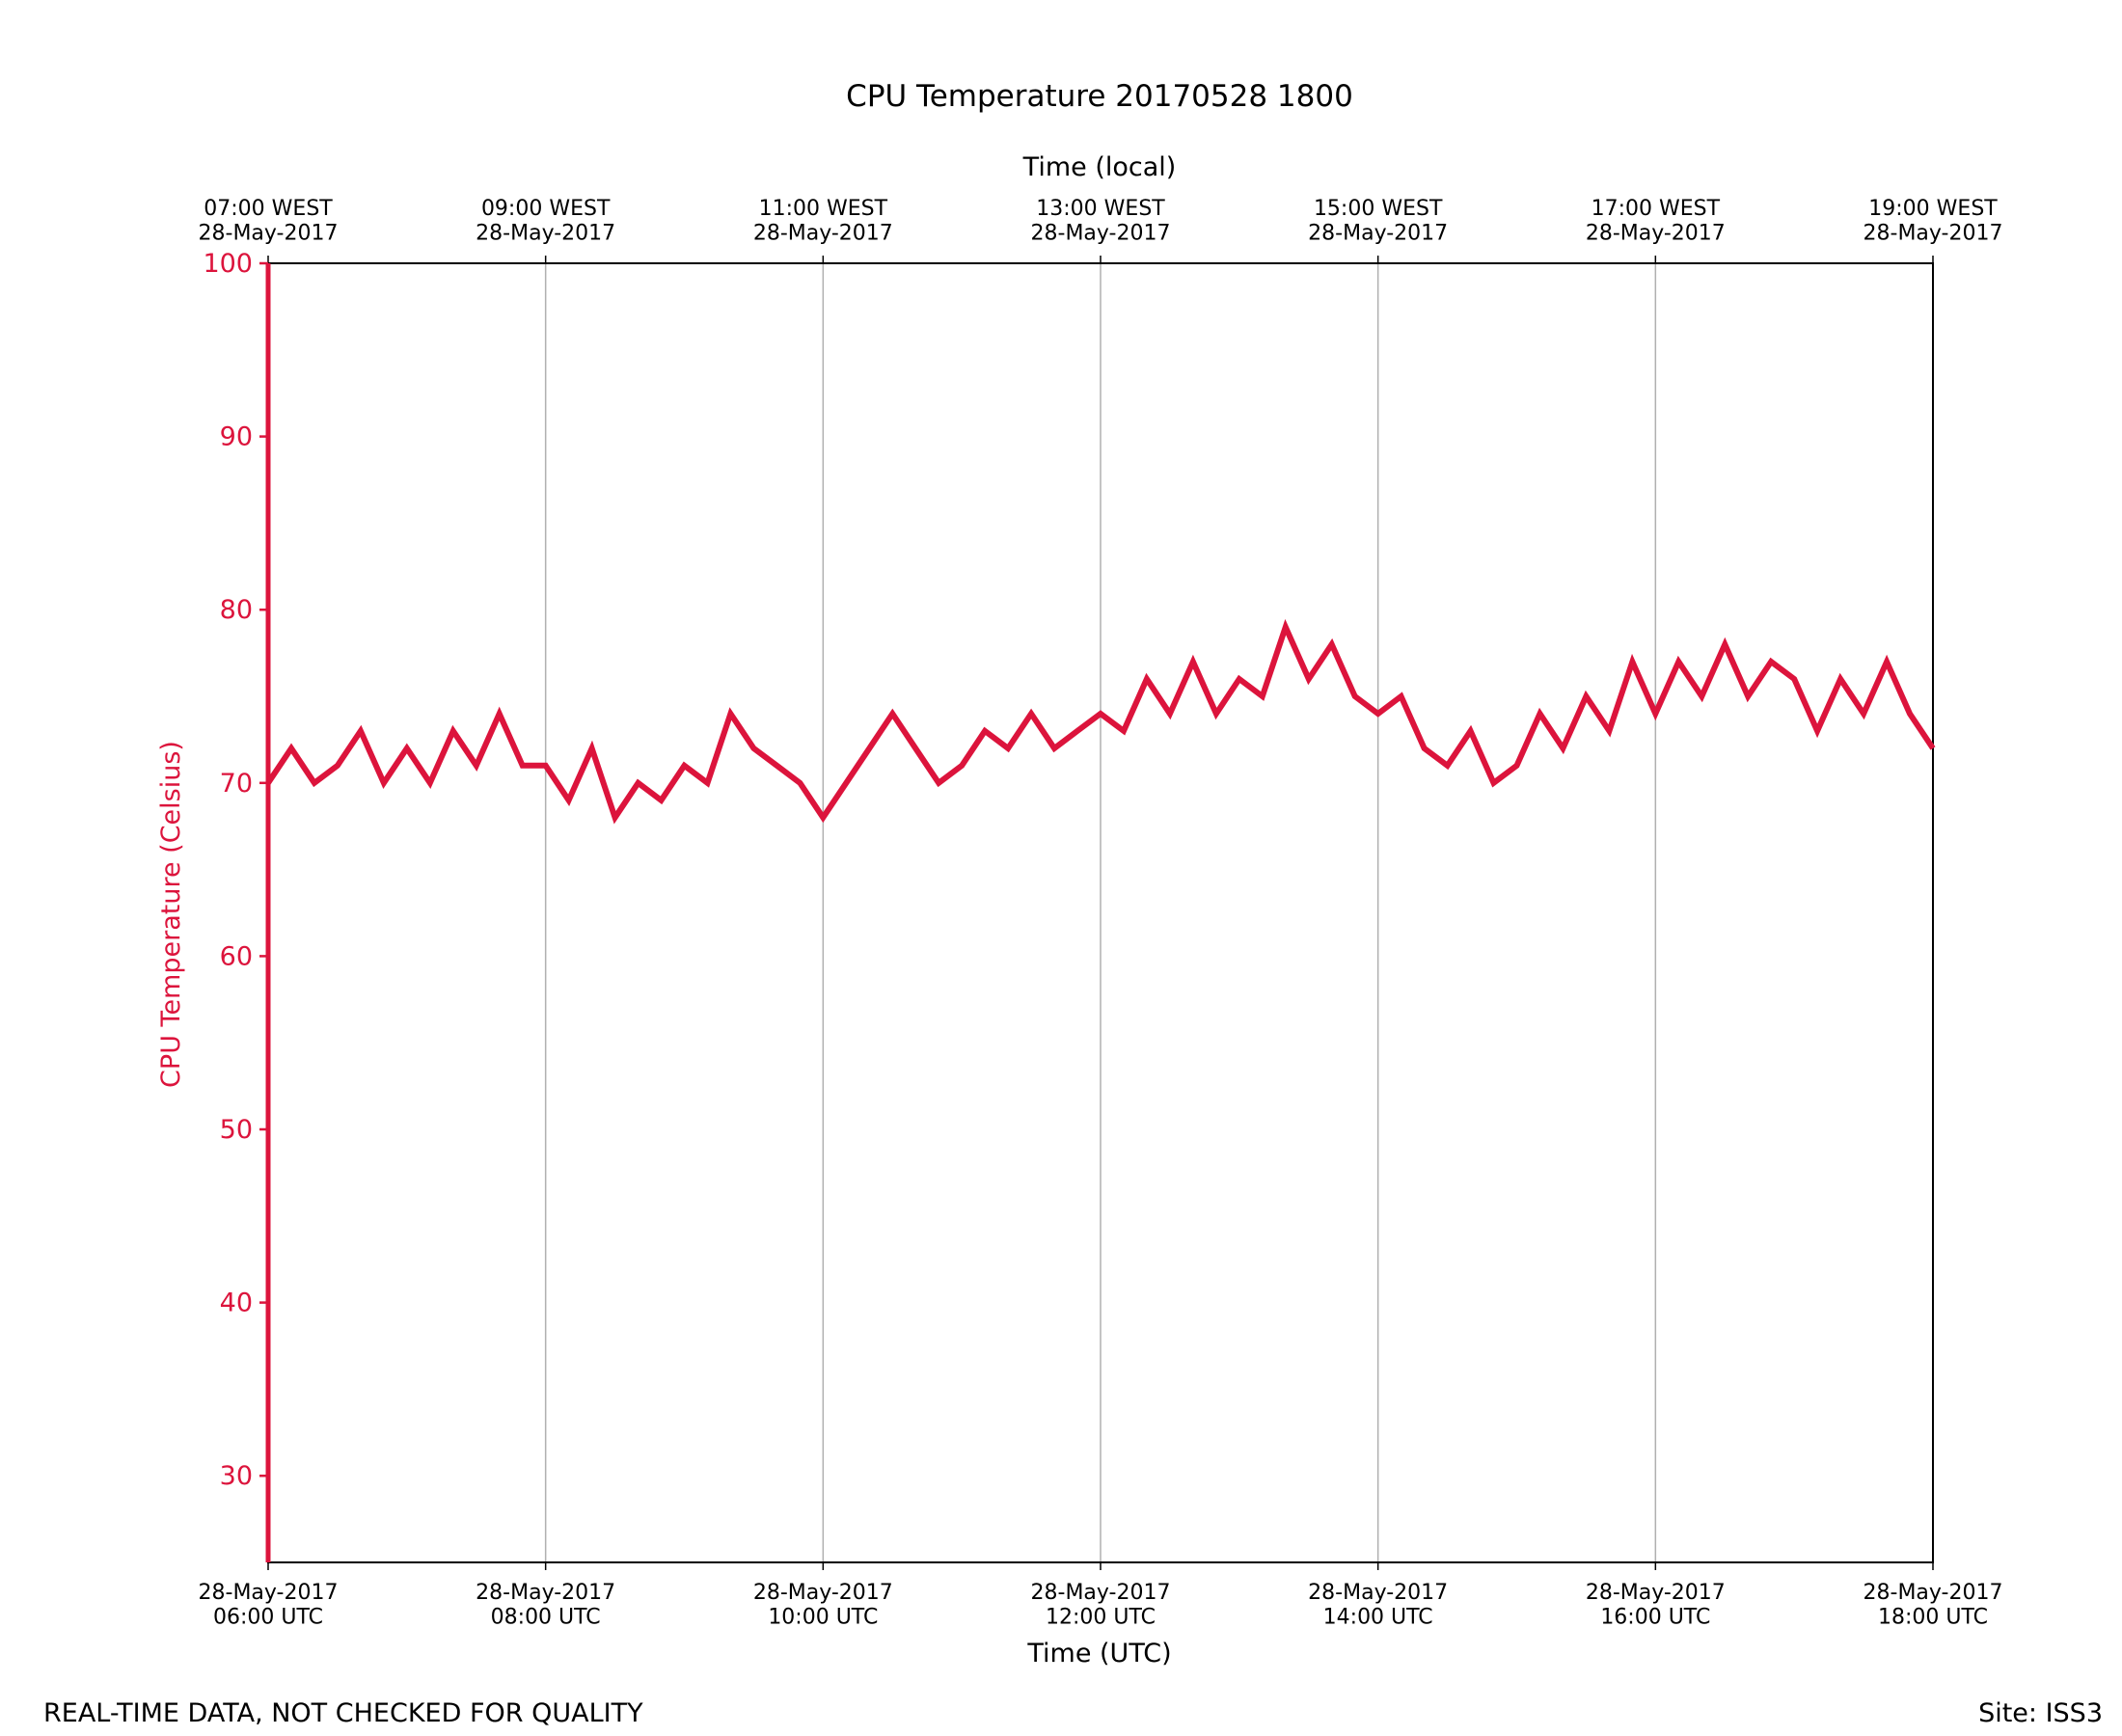  I want to click on x2-tick-label: 11:00 WEST 28-May-2017, so click(823, 221).